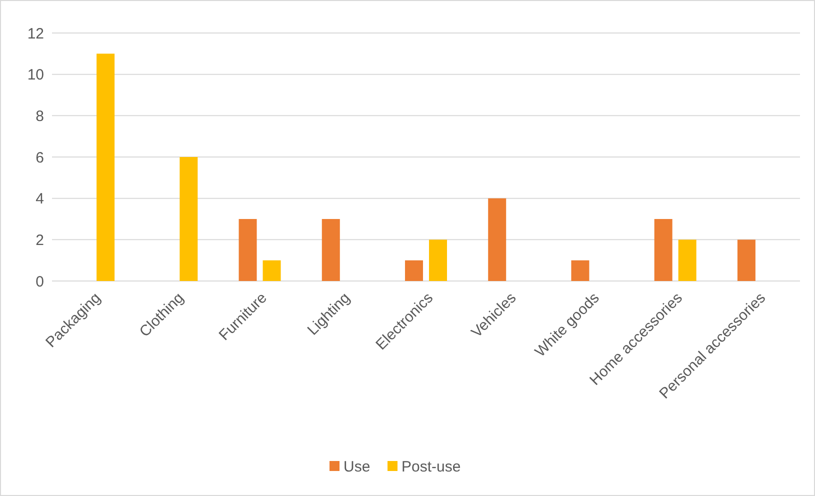  Describe the element at coordinates (431, 467) in the screenshot. I see `legend-label: Post-use` at that location.